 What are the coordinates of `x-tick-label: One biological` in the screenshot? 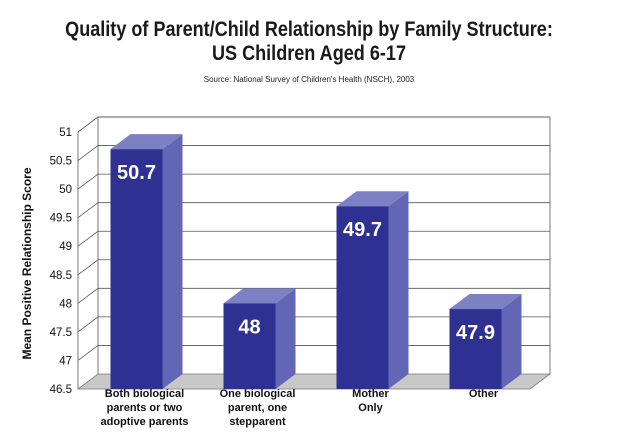 It's located at (258, 394).